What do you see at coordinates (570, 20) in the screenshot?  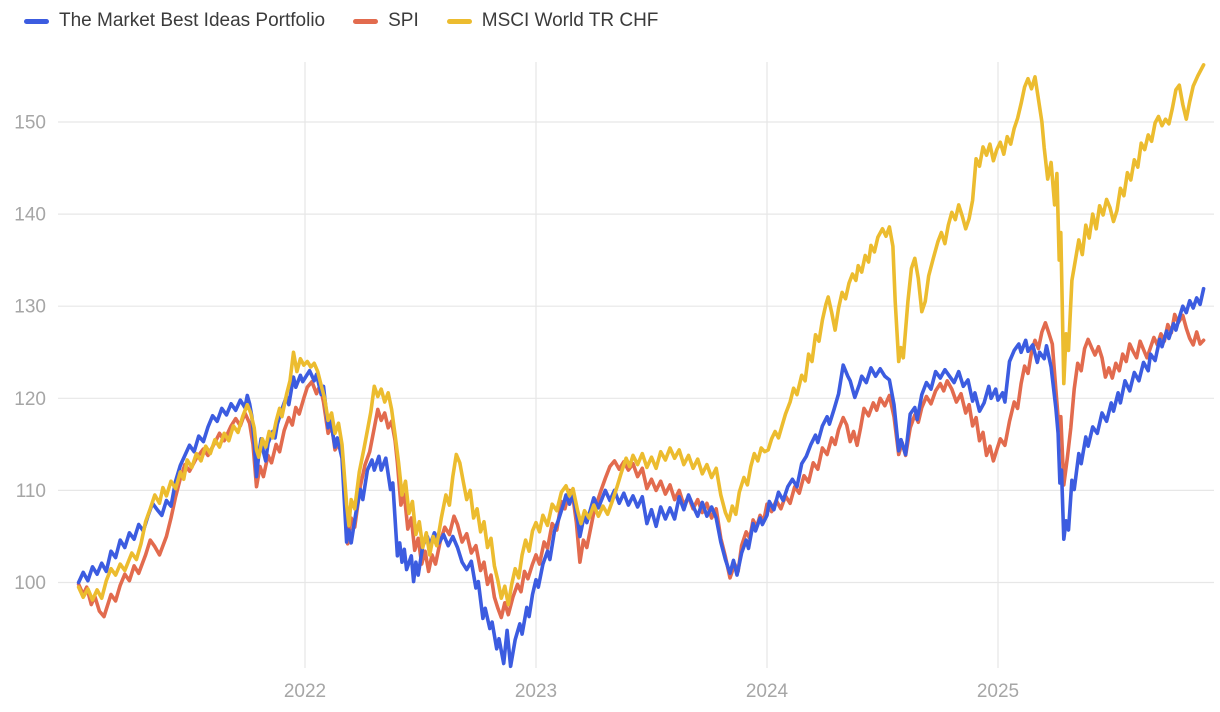 I see `legend-label-msci: MSCI World TR CHF` at bounding box center [570, 20].